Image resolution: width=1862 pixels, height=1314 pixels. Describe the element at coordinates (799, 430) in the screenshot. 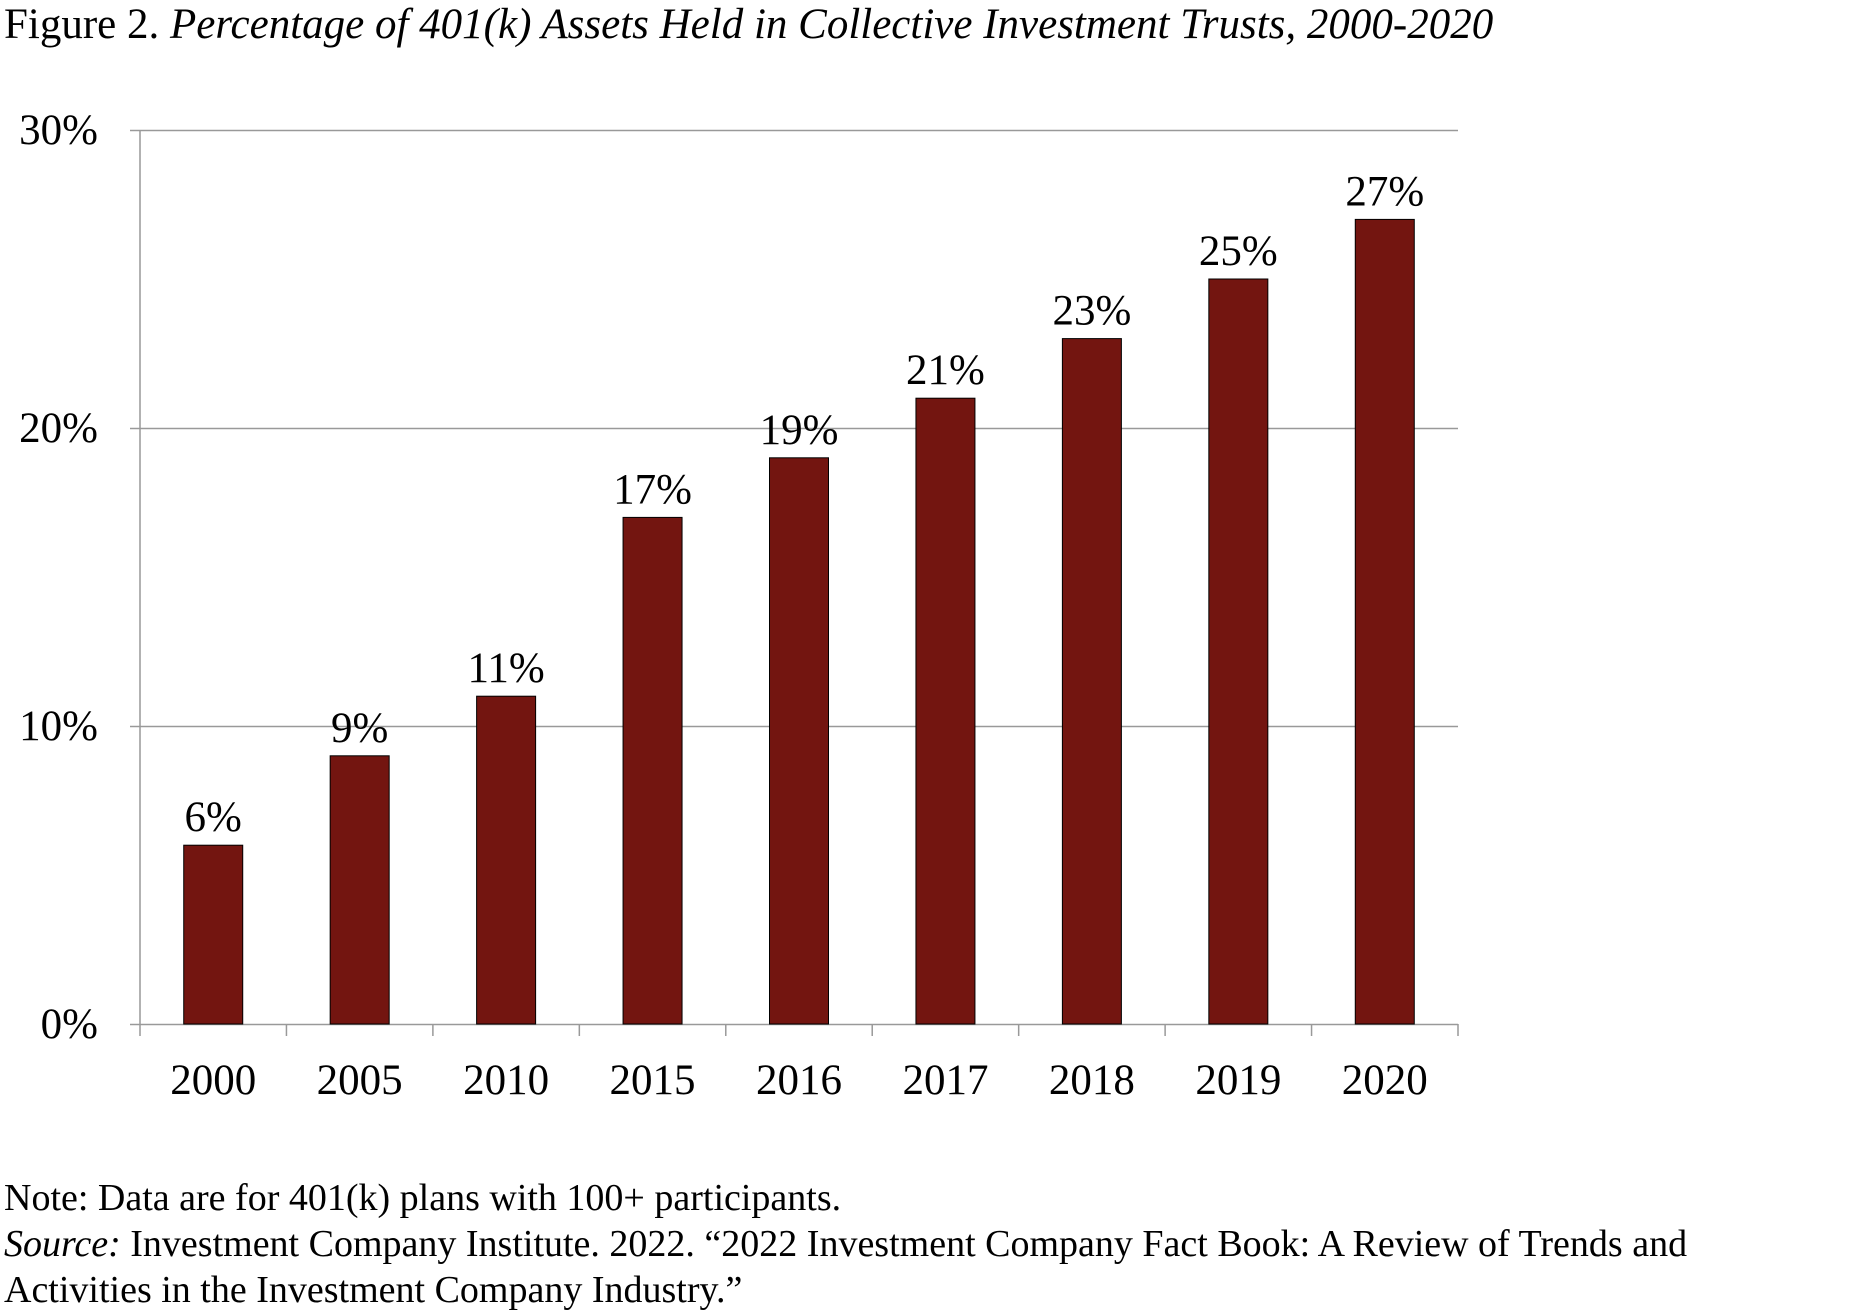

I see `data-label: 19%` at that location.